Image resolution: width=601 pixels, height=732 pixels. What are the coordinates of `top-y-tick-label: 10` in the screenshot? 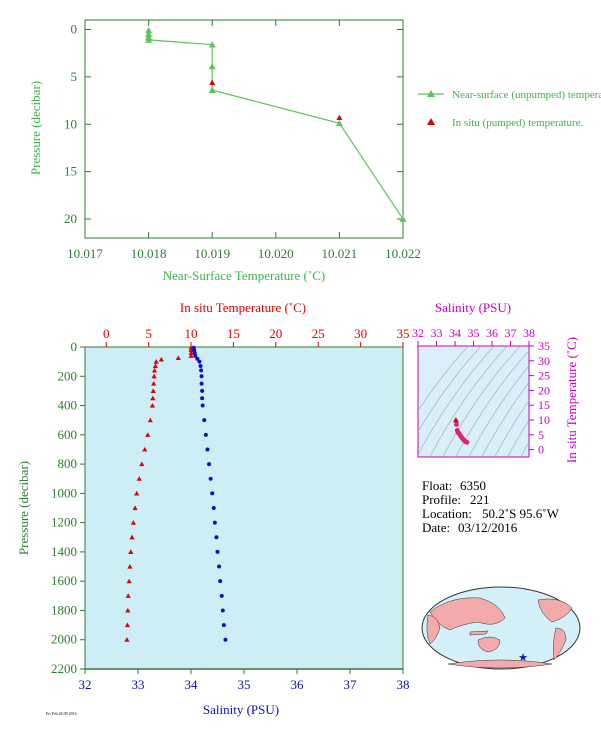 It's located at (70, 123).